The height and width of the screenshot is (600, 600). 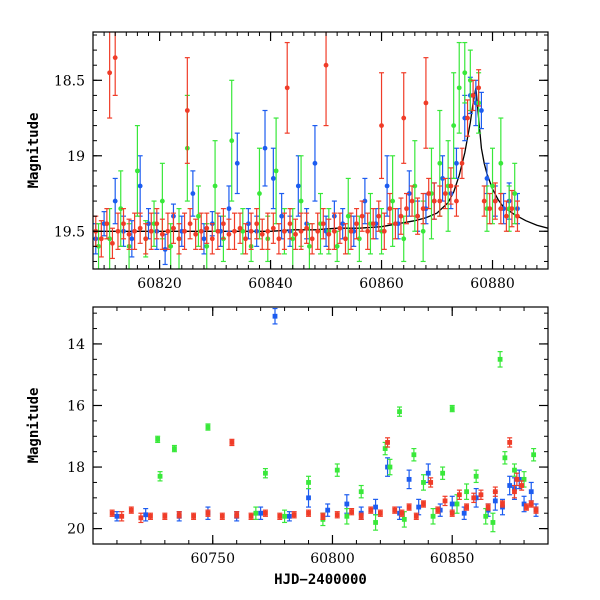 What do you see at coordinates (34, 151) in the screenshot?
I see `y-axis-title: Magnitude` at bounding box center [34, 151].